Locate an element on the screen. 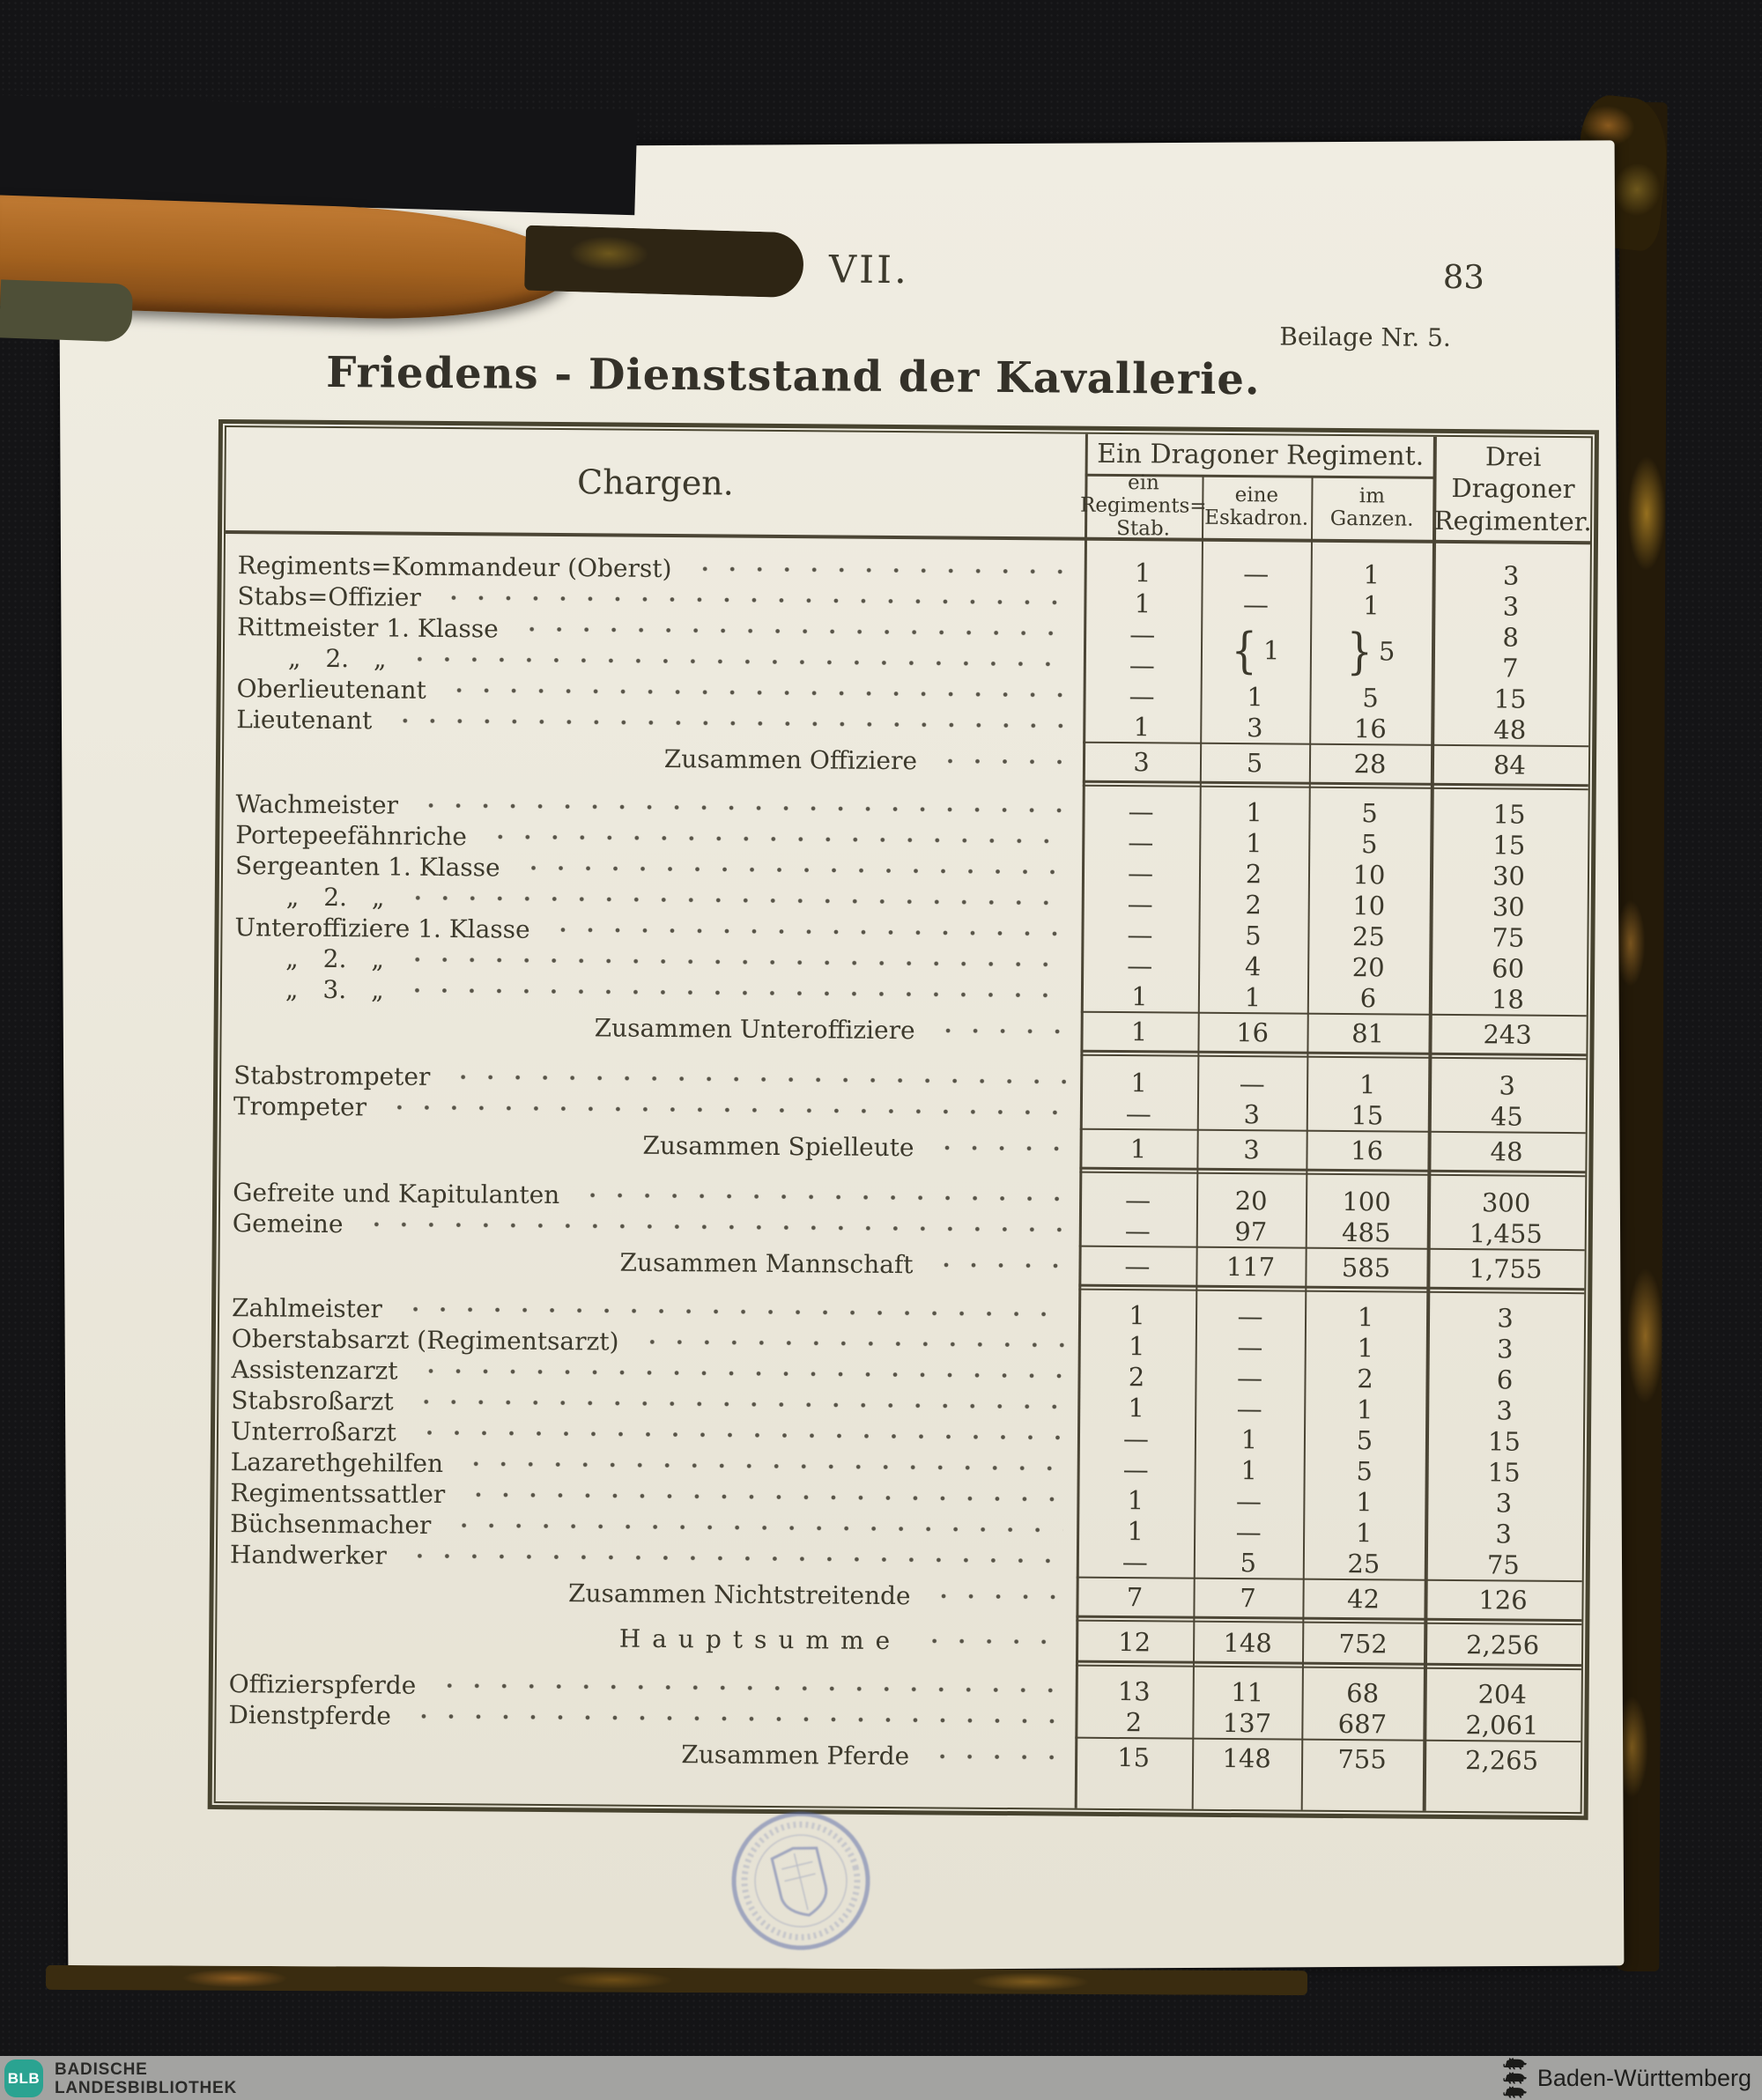 The width and height of the screenshot is (1762, 2100). value-cell: 585 is located at coordinates (1366, 1268).